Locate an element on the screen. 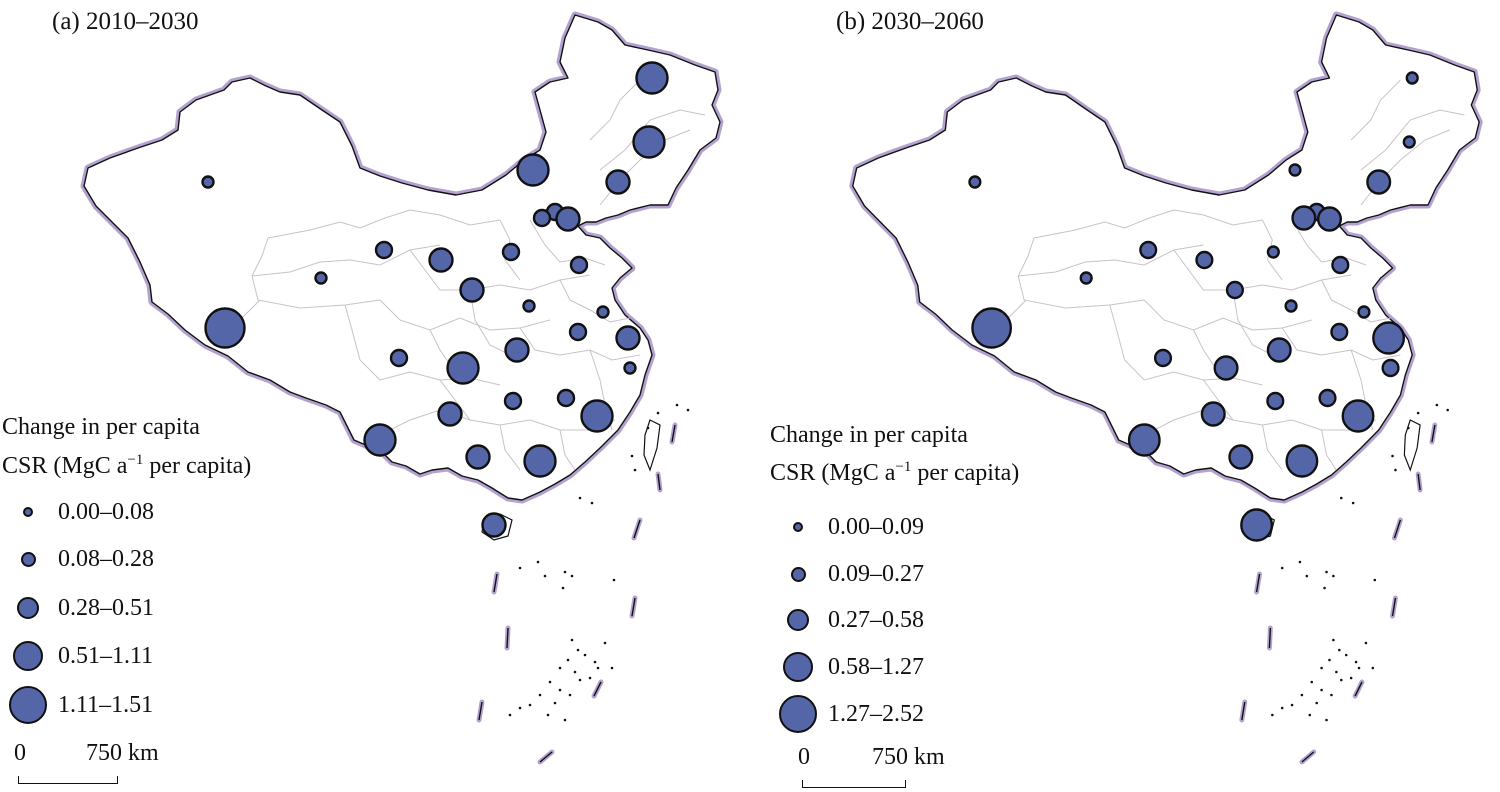 The width and height of the screenshot is (1500, 792). legend-title-line1-b: Change in per capita is located at coordinates (869, 435).